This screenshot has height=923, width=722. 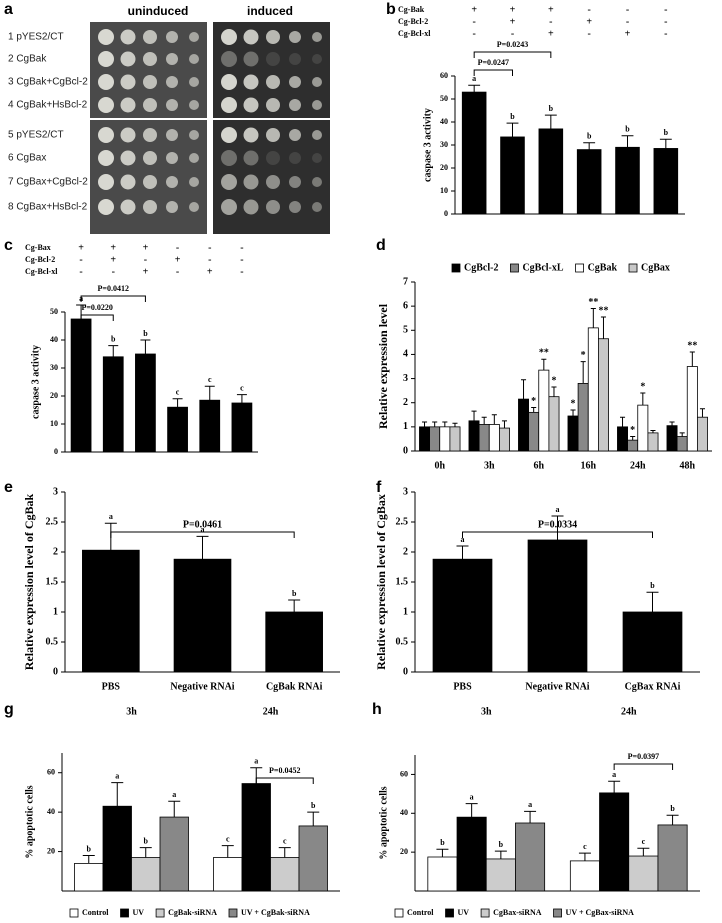 What do you see at coordinates (52, 641) in the screenshot?
I see `y-tick-label: 0.5` at bounding box center [52, 641].